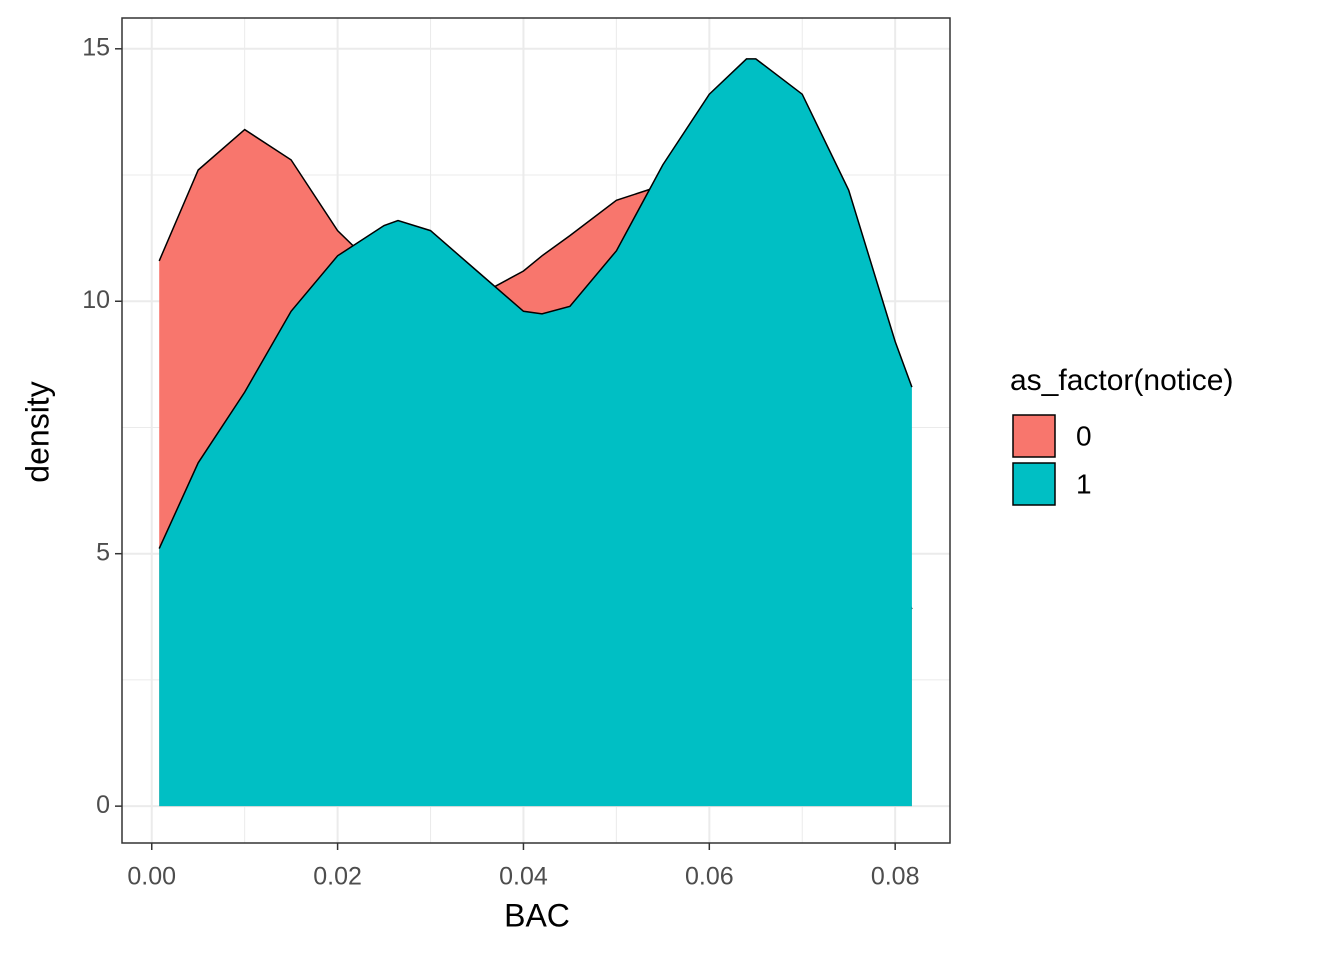 The image size is (1344, 960). Describe the element at coordinates (895, 877) in the screenshot. I see `x-tick-label: 0.08` at that location.